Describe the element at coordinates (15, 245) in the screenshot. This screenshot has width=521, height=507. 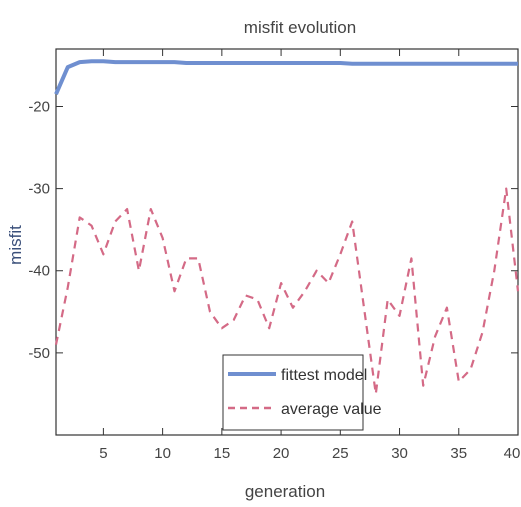
I see `y-axis-label: misfit` at that location.